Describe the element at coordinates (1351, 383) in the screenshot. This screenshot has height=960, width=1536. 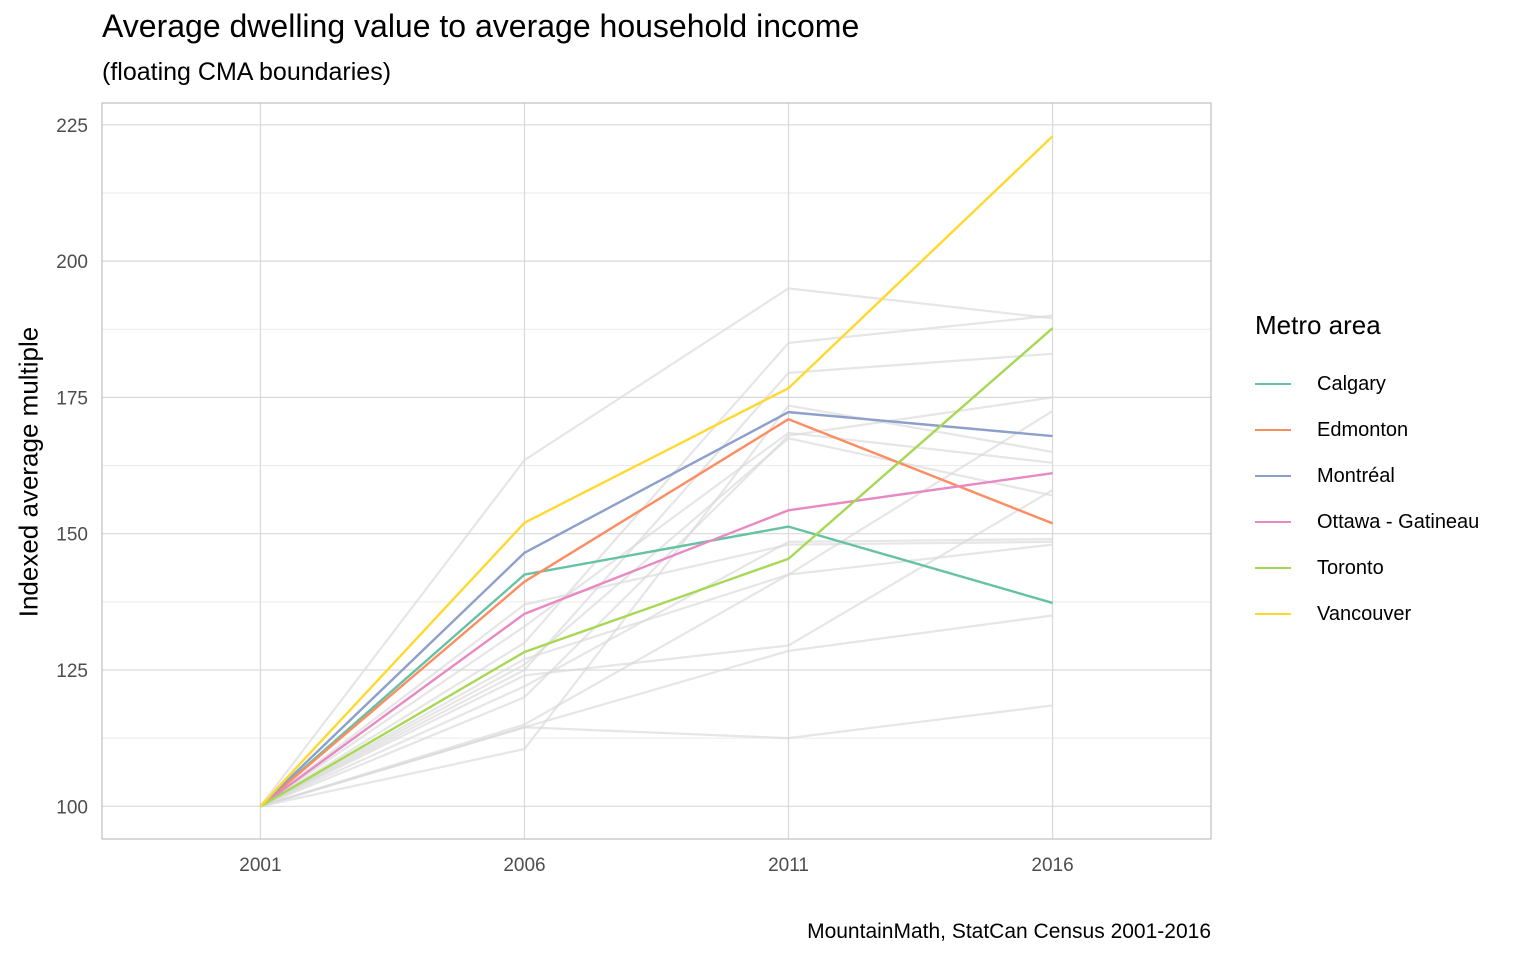
I see `legend-label: Calgary` at that location.